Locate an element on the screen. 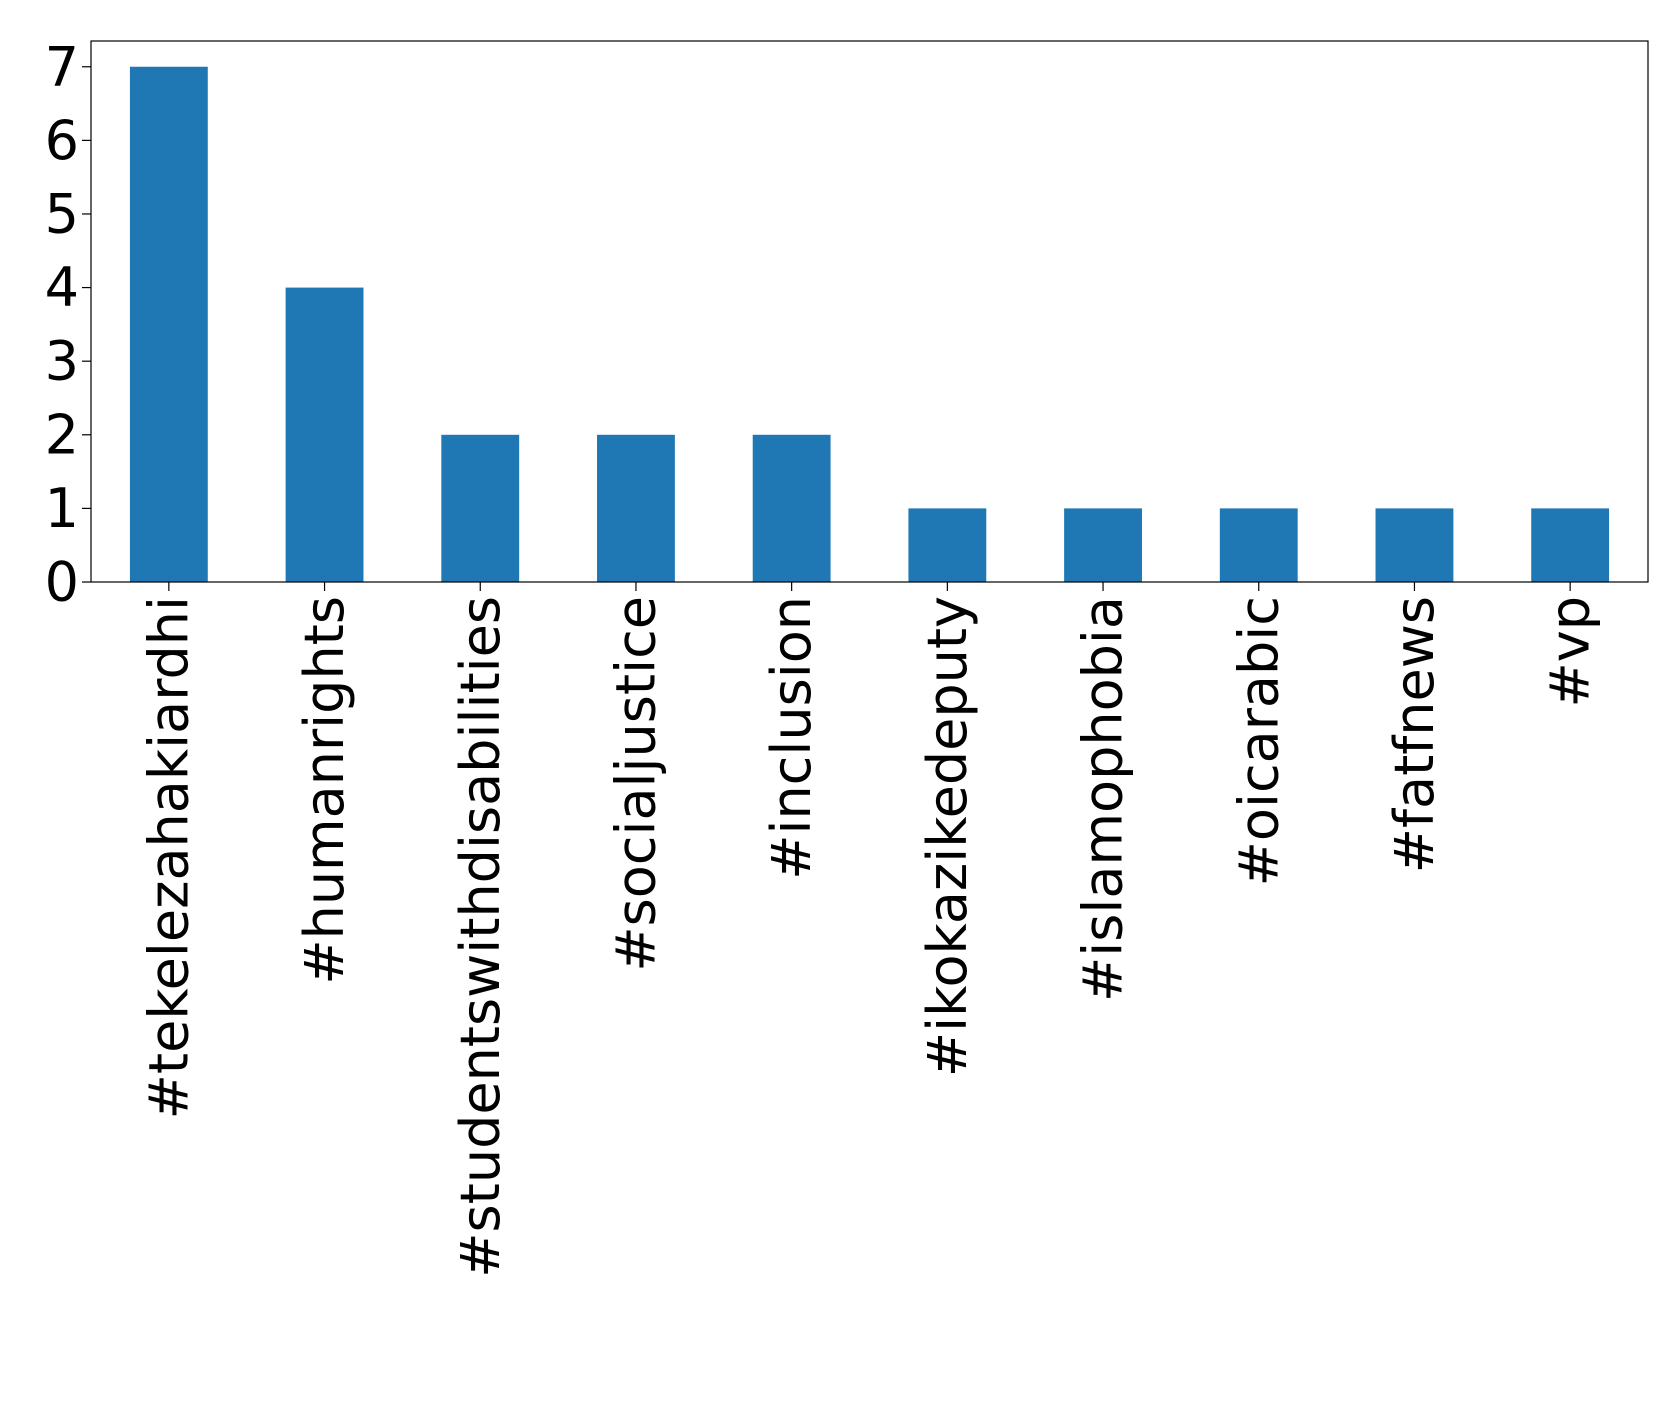  x-tick-label: #ikokazikedeputy is located at coordinates (947, 836).